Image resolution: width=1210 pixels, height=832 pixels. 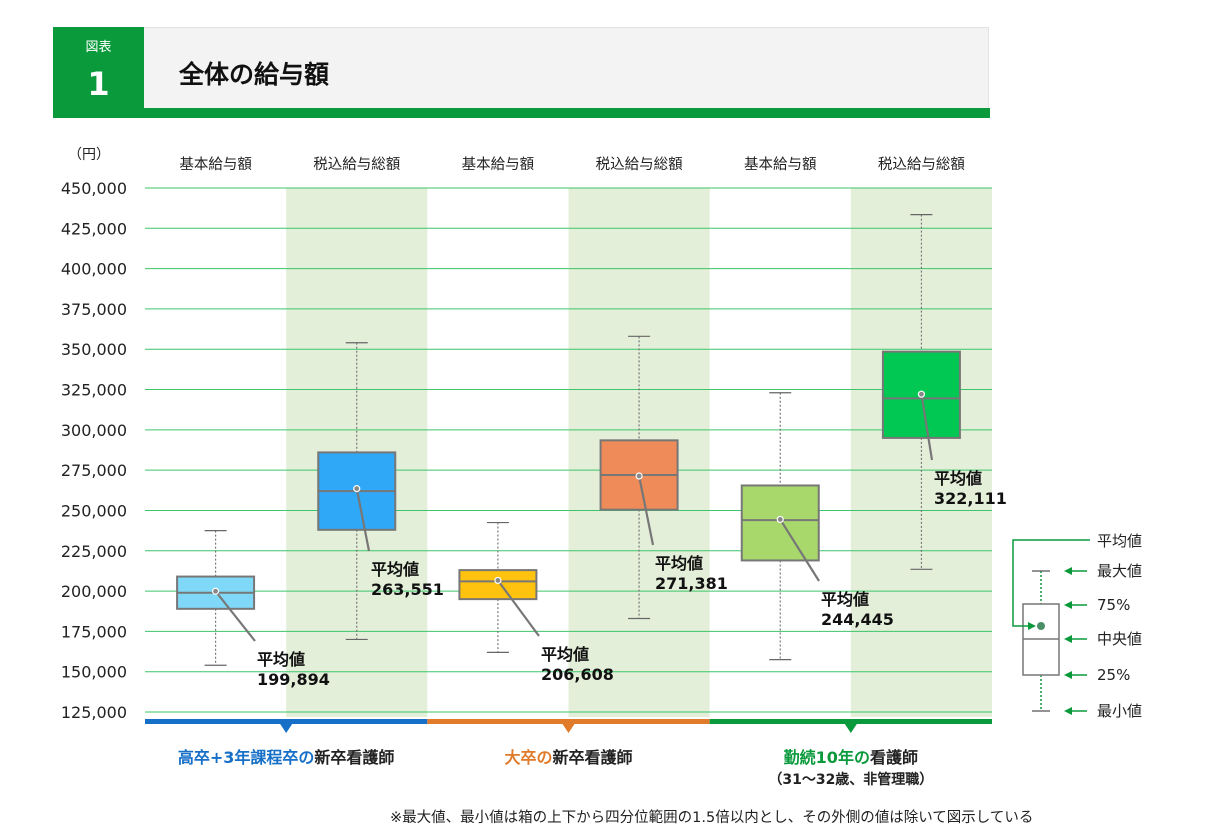 I want to click on mean-value-label: 199,894, so click(x=293, y=679).